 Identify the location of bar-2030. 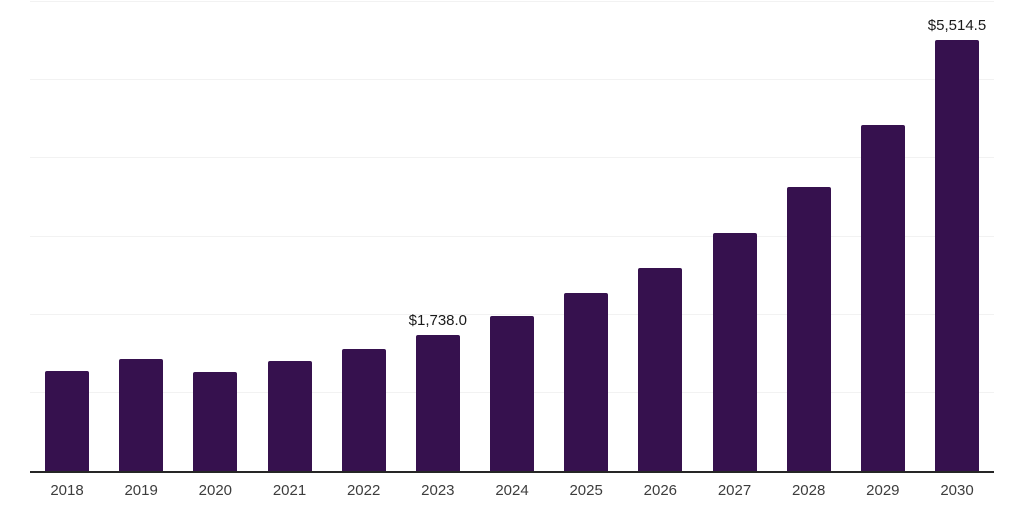
(957, 255).